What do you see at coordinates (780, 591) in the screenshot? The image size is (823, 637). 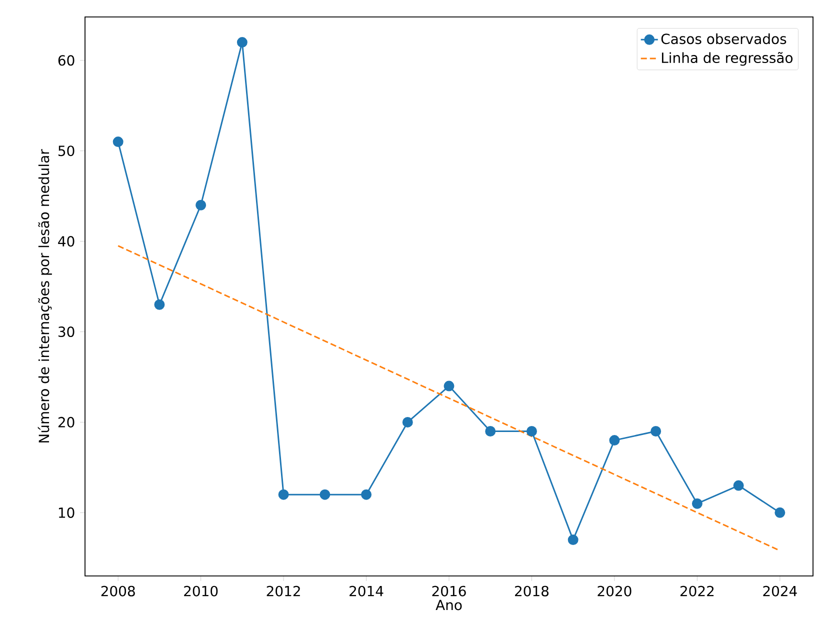 I see `x-tick-label: 2024` at bounding box center [780, 591].